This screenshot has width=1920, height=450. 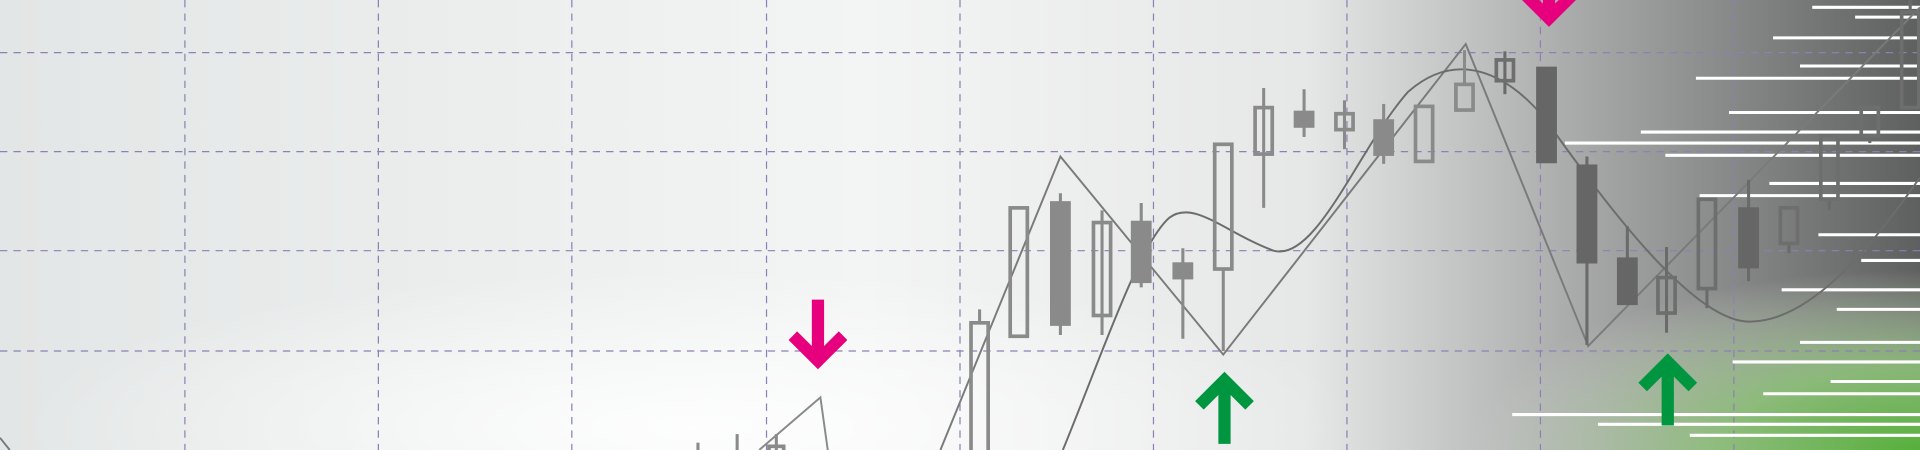 I want to click on zigzag-line, so click(x=793, y=422).